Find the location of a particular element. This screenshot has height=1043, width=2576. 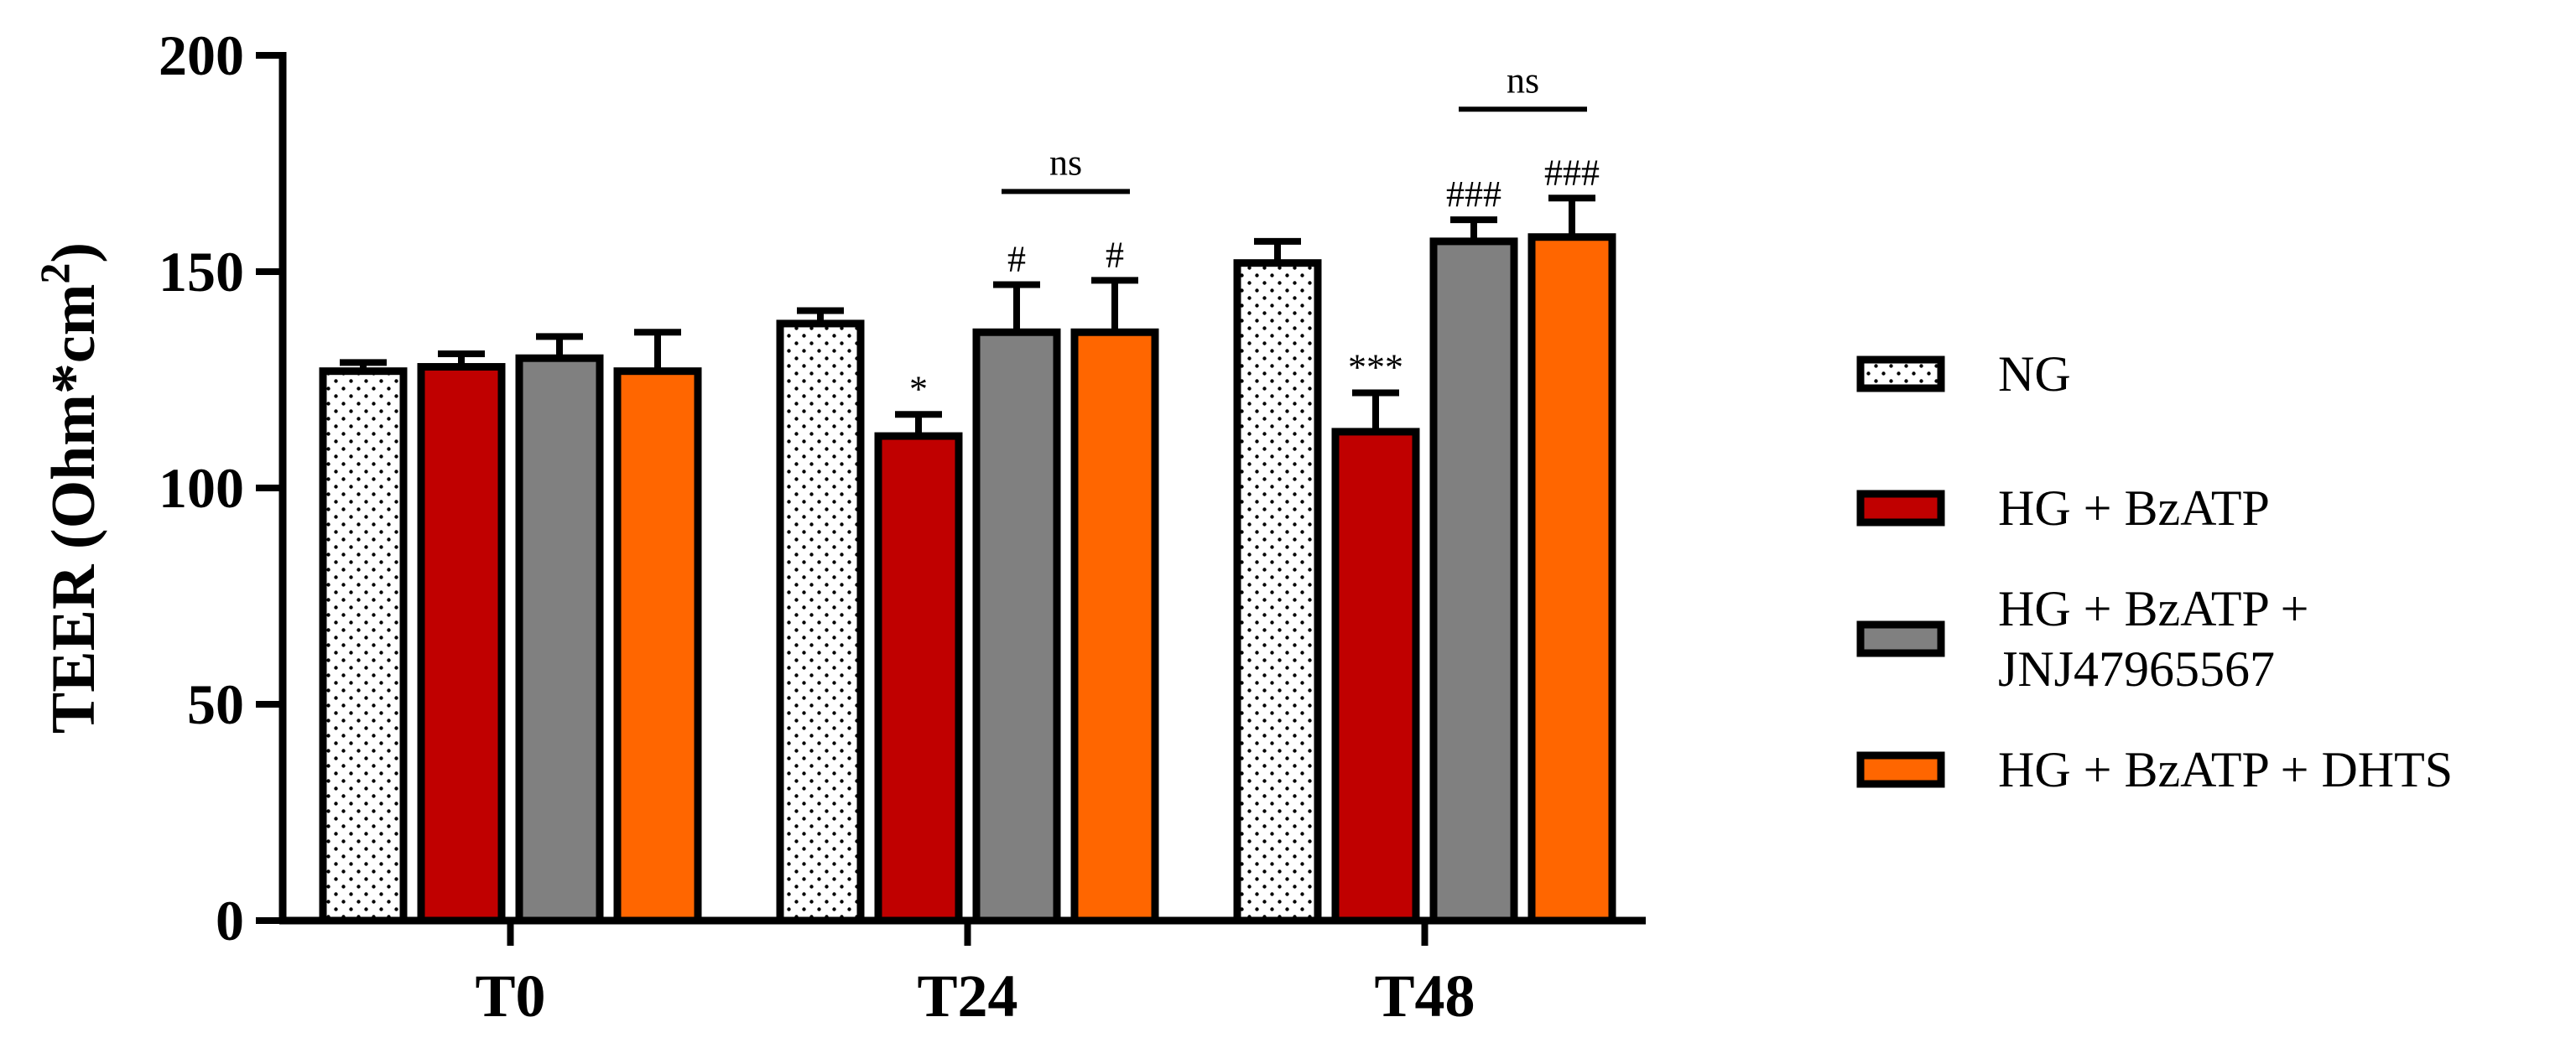

significance-mark: *** is located at coordinates (1375, 366).